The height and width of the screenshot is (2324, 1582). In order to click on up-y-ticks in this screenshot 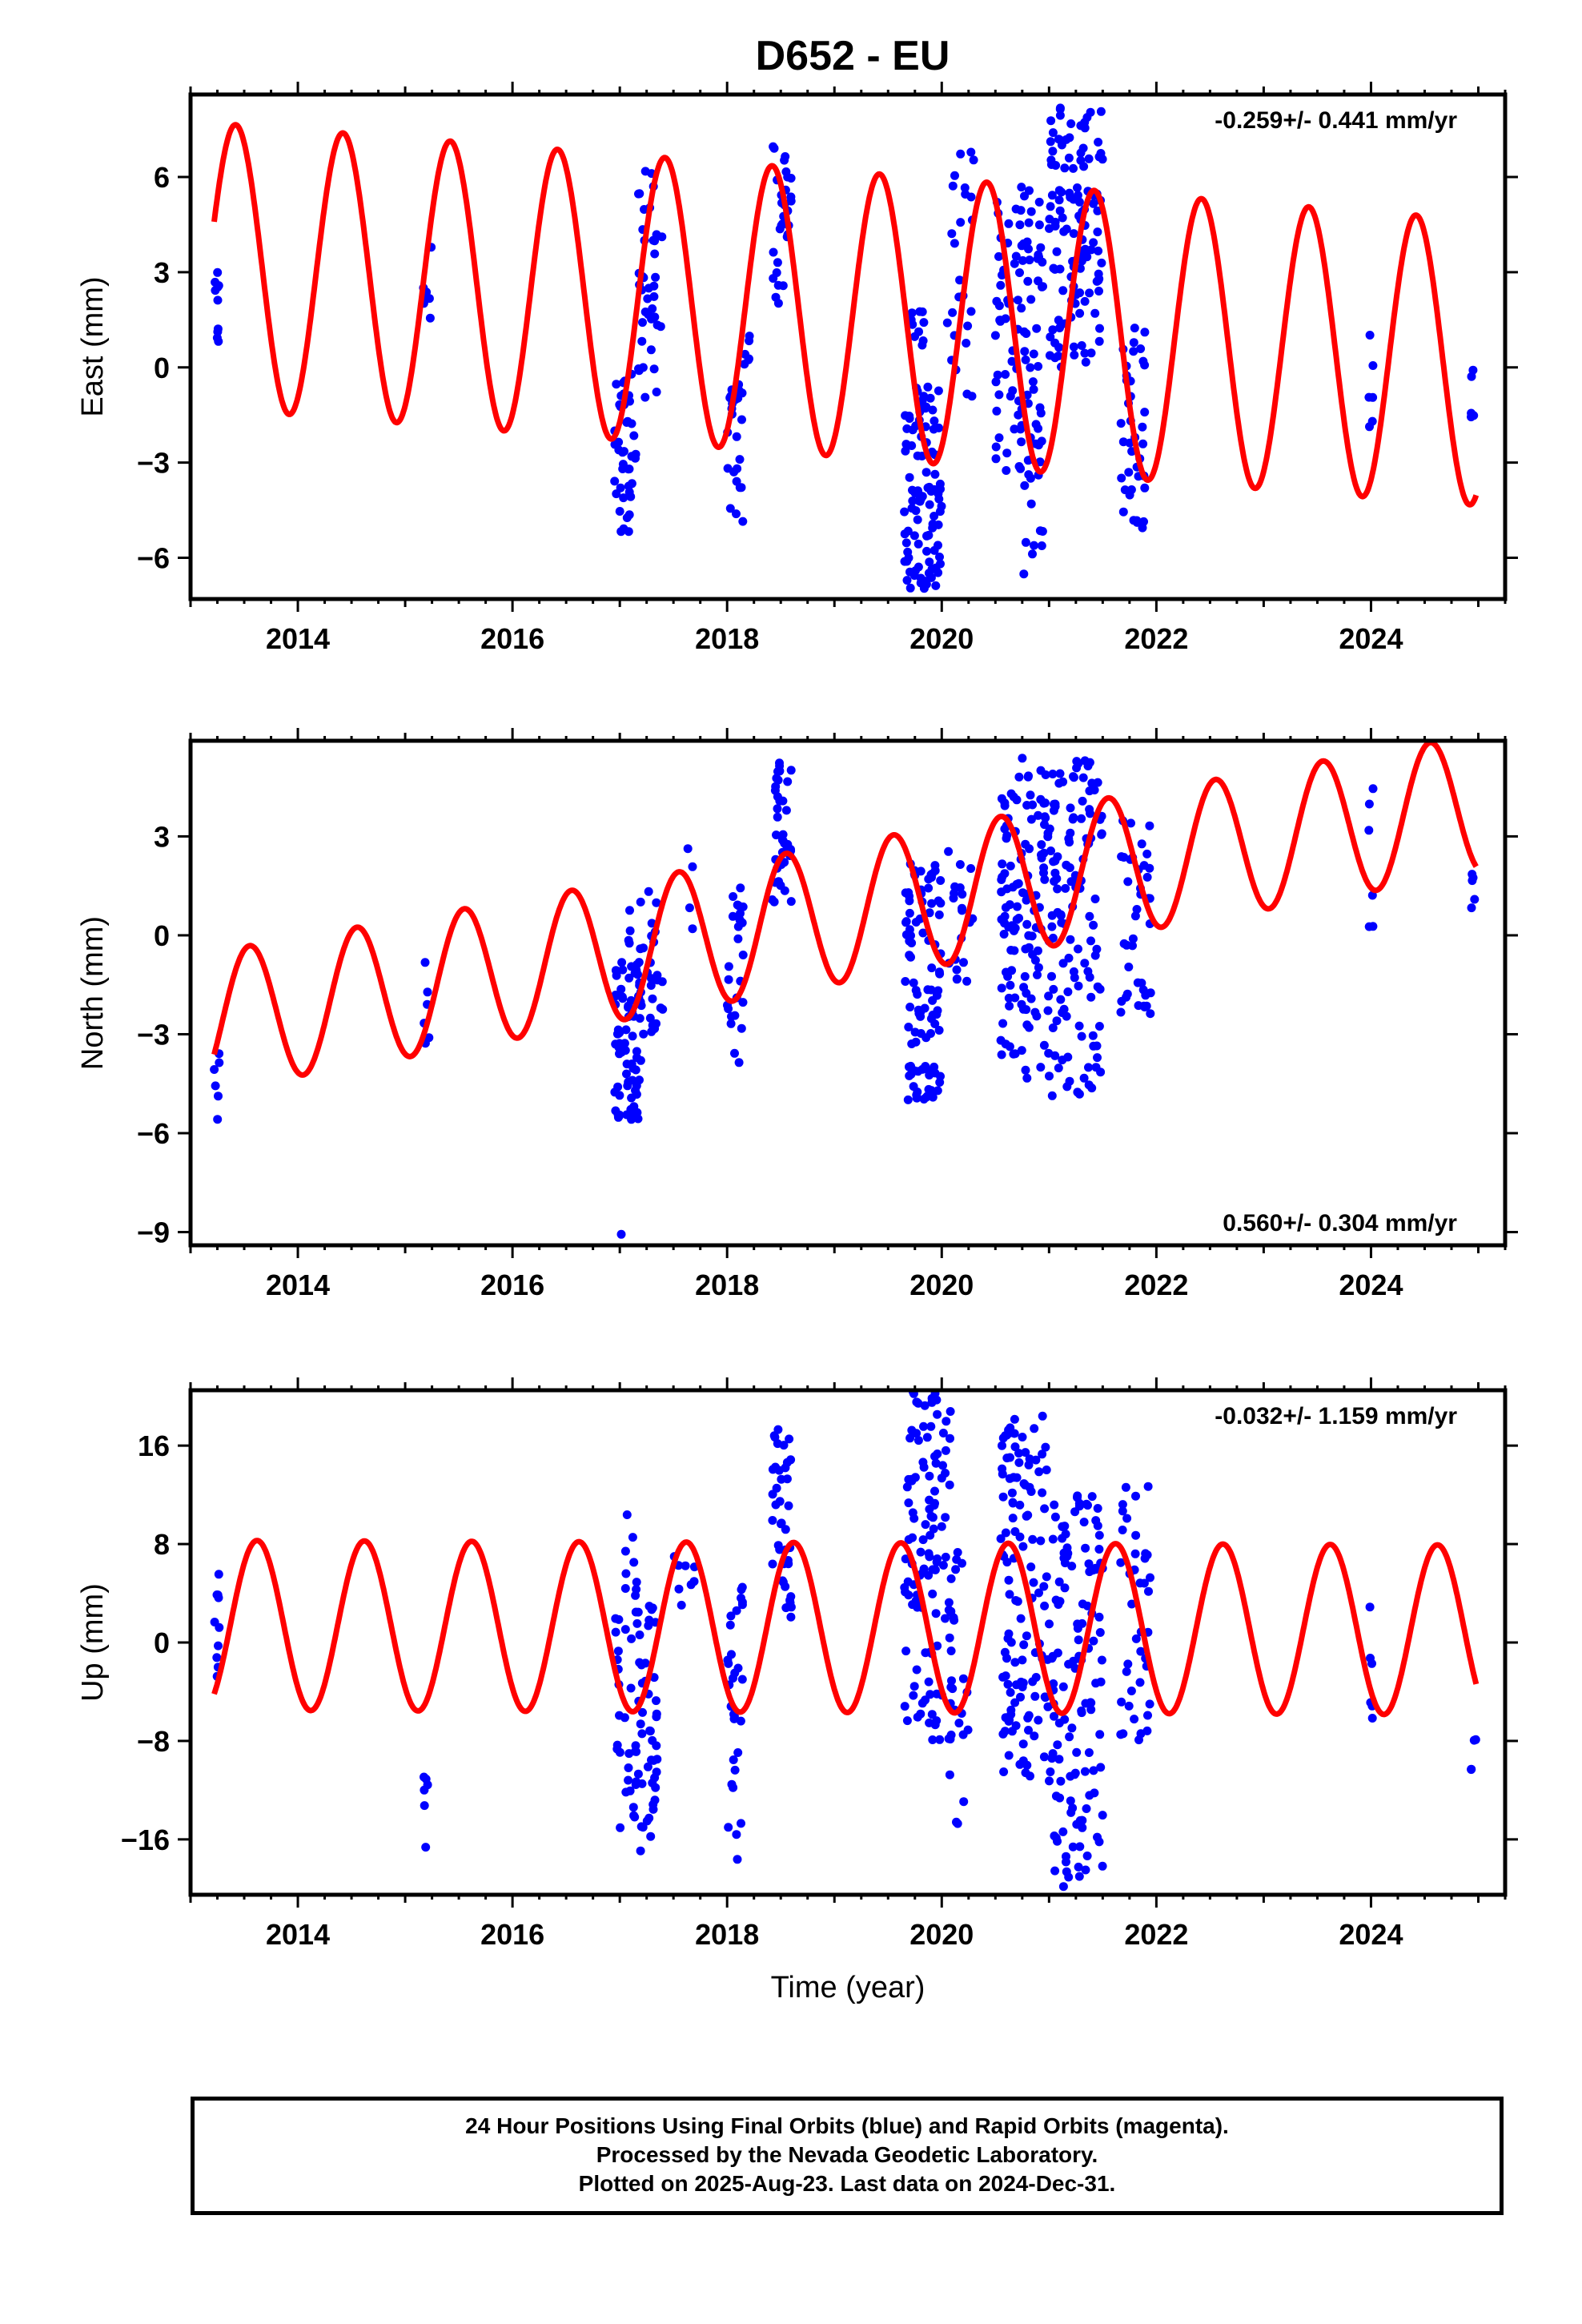, I will do `click(848, 1642)`.